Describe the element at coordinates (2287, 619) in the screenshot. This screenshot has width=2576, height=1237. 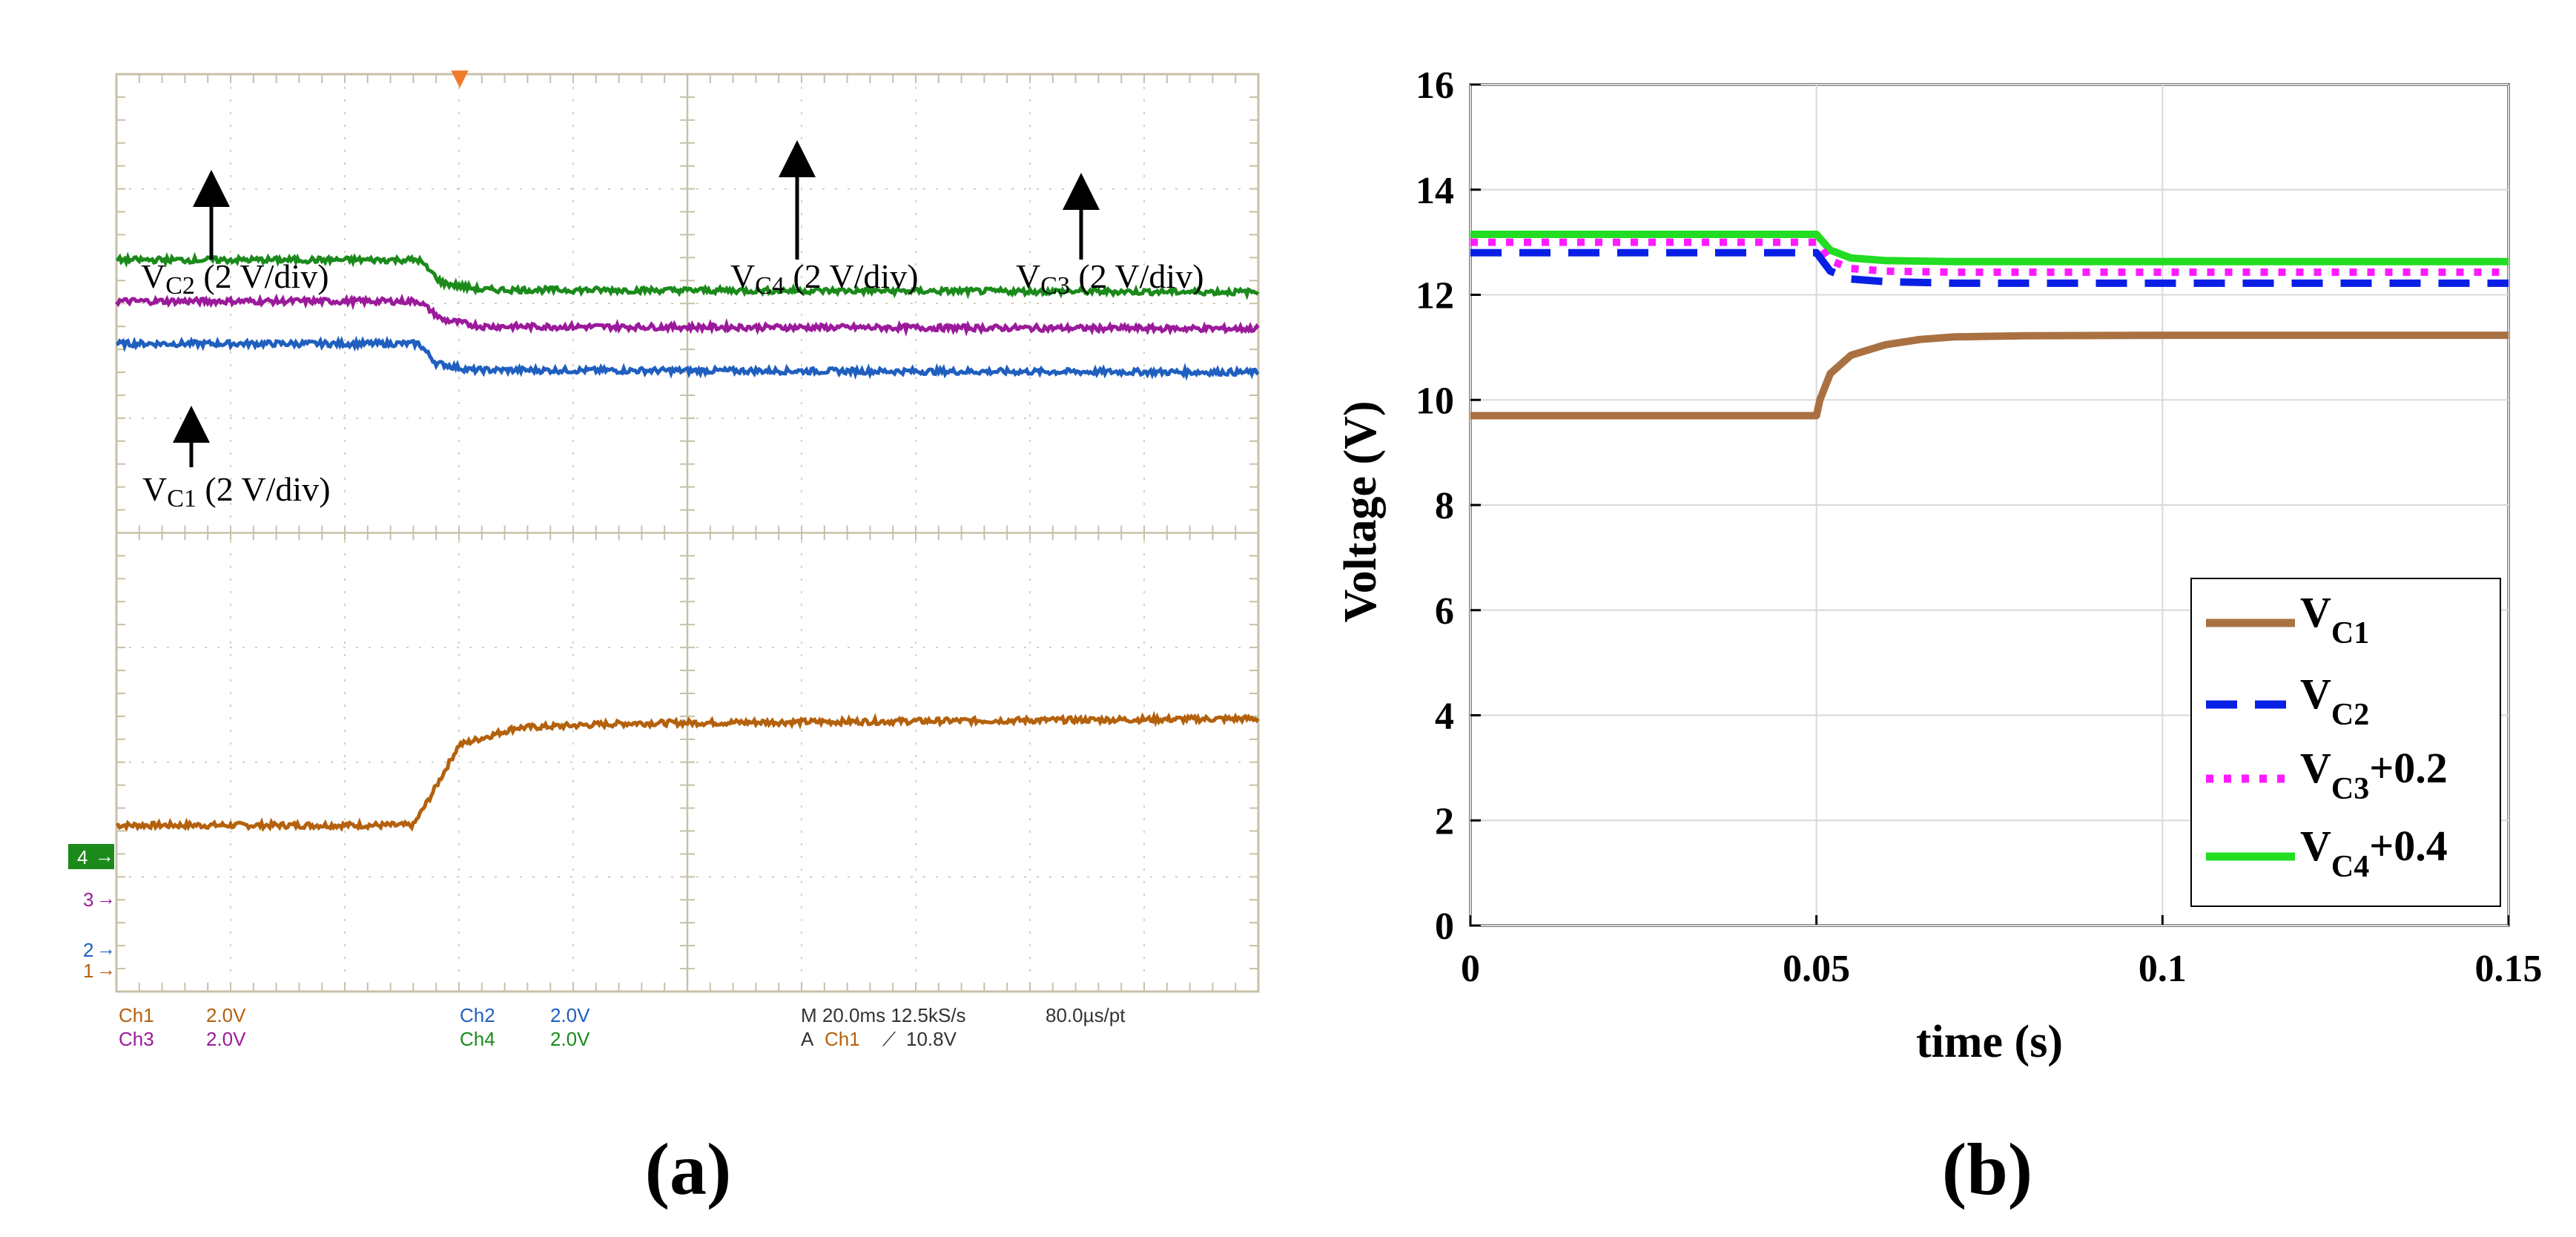
I see `legend-item-vc1: VC1` at that location.